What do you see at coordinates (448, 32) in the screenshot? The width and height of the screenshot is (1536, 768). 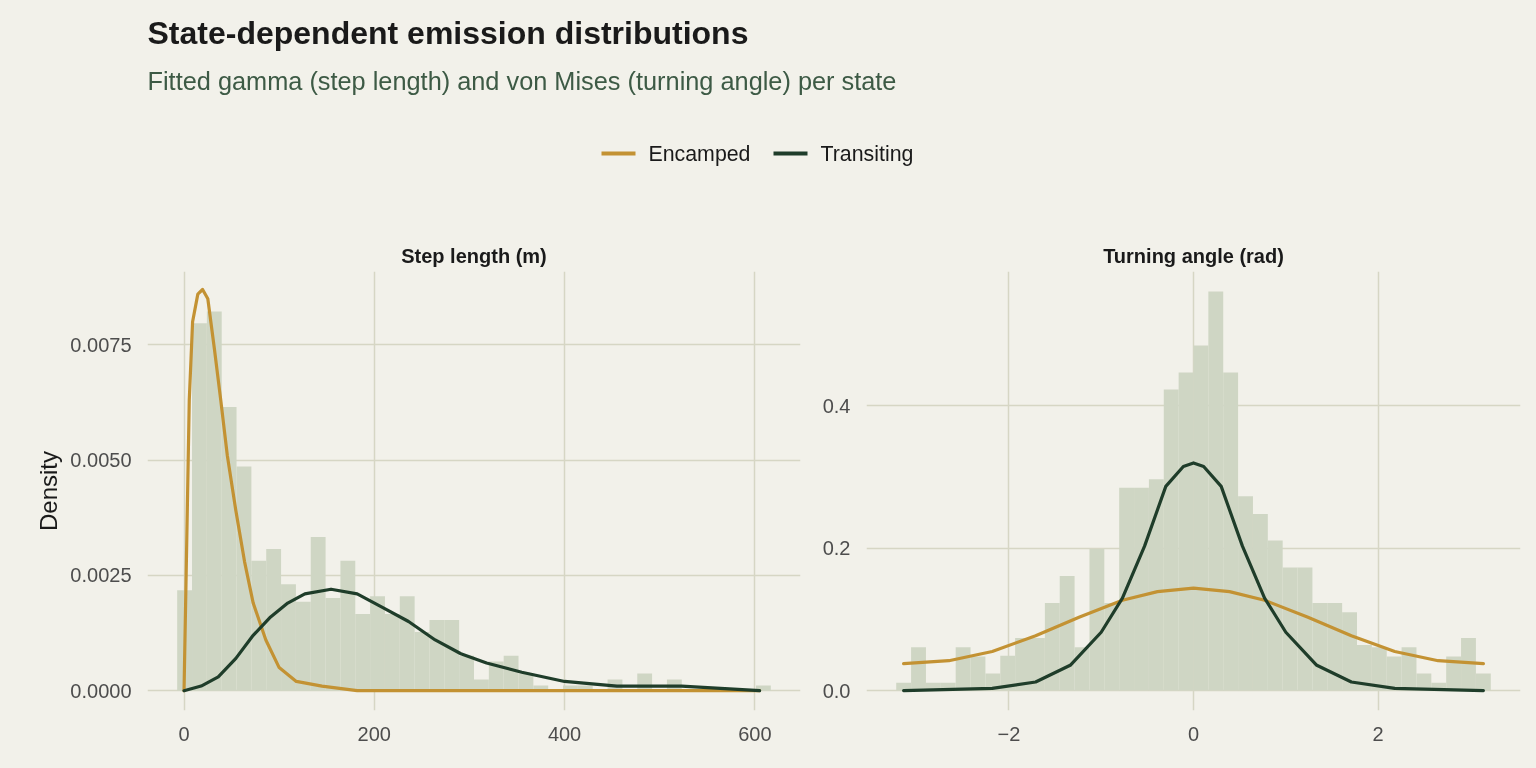 I see `chart-title: State-dependent emission distributions` at bounding box center [448, 32].